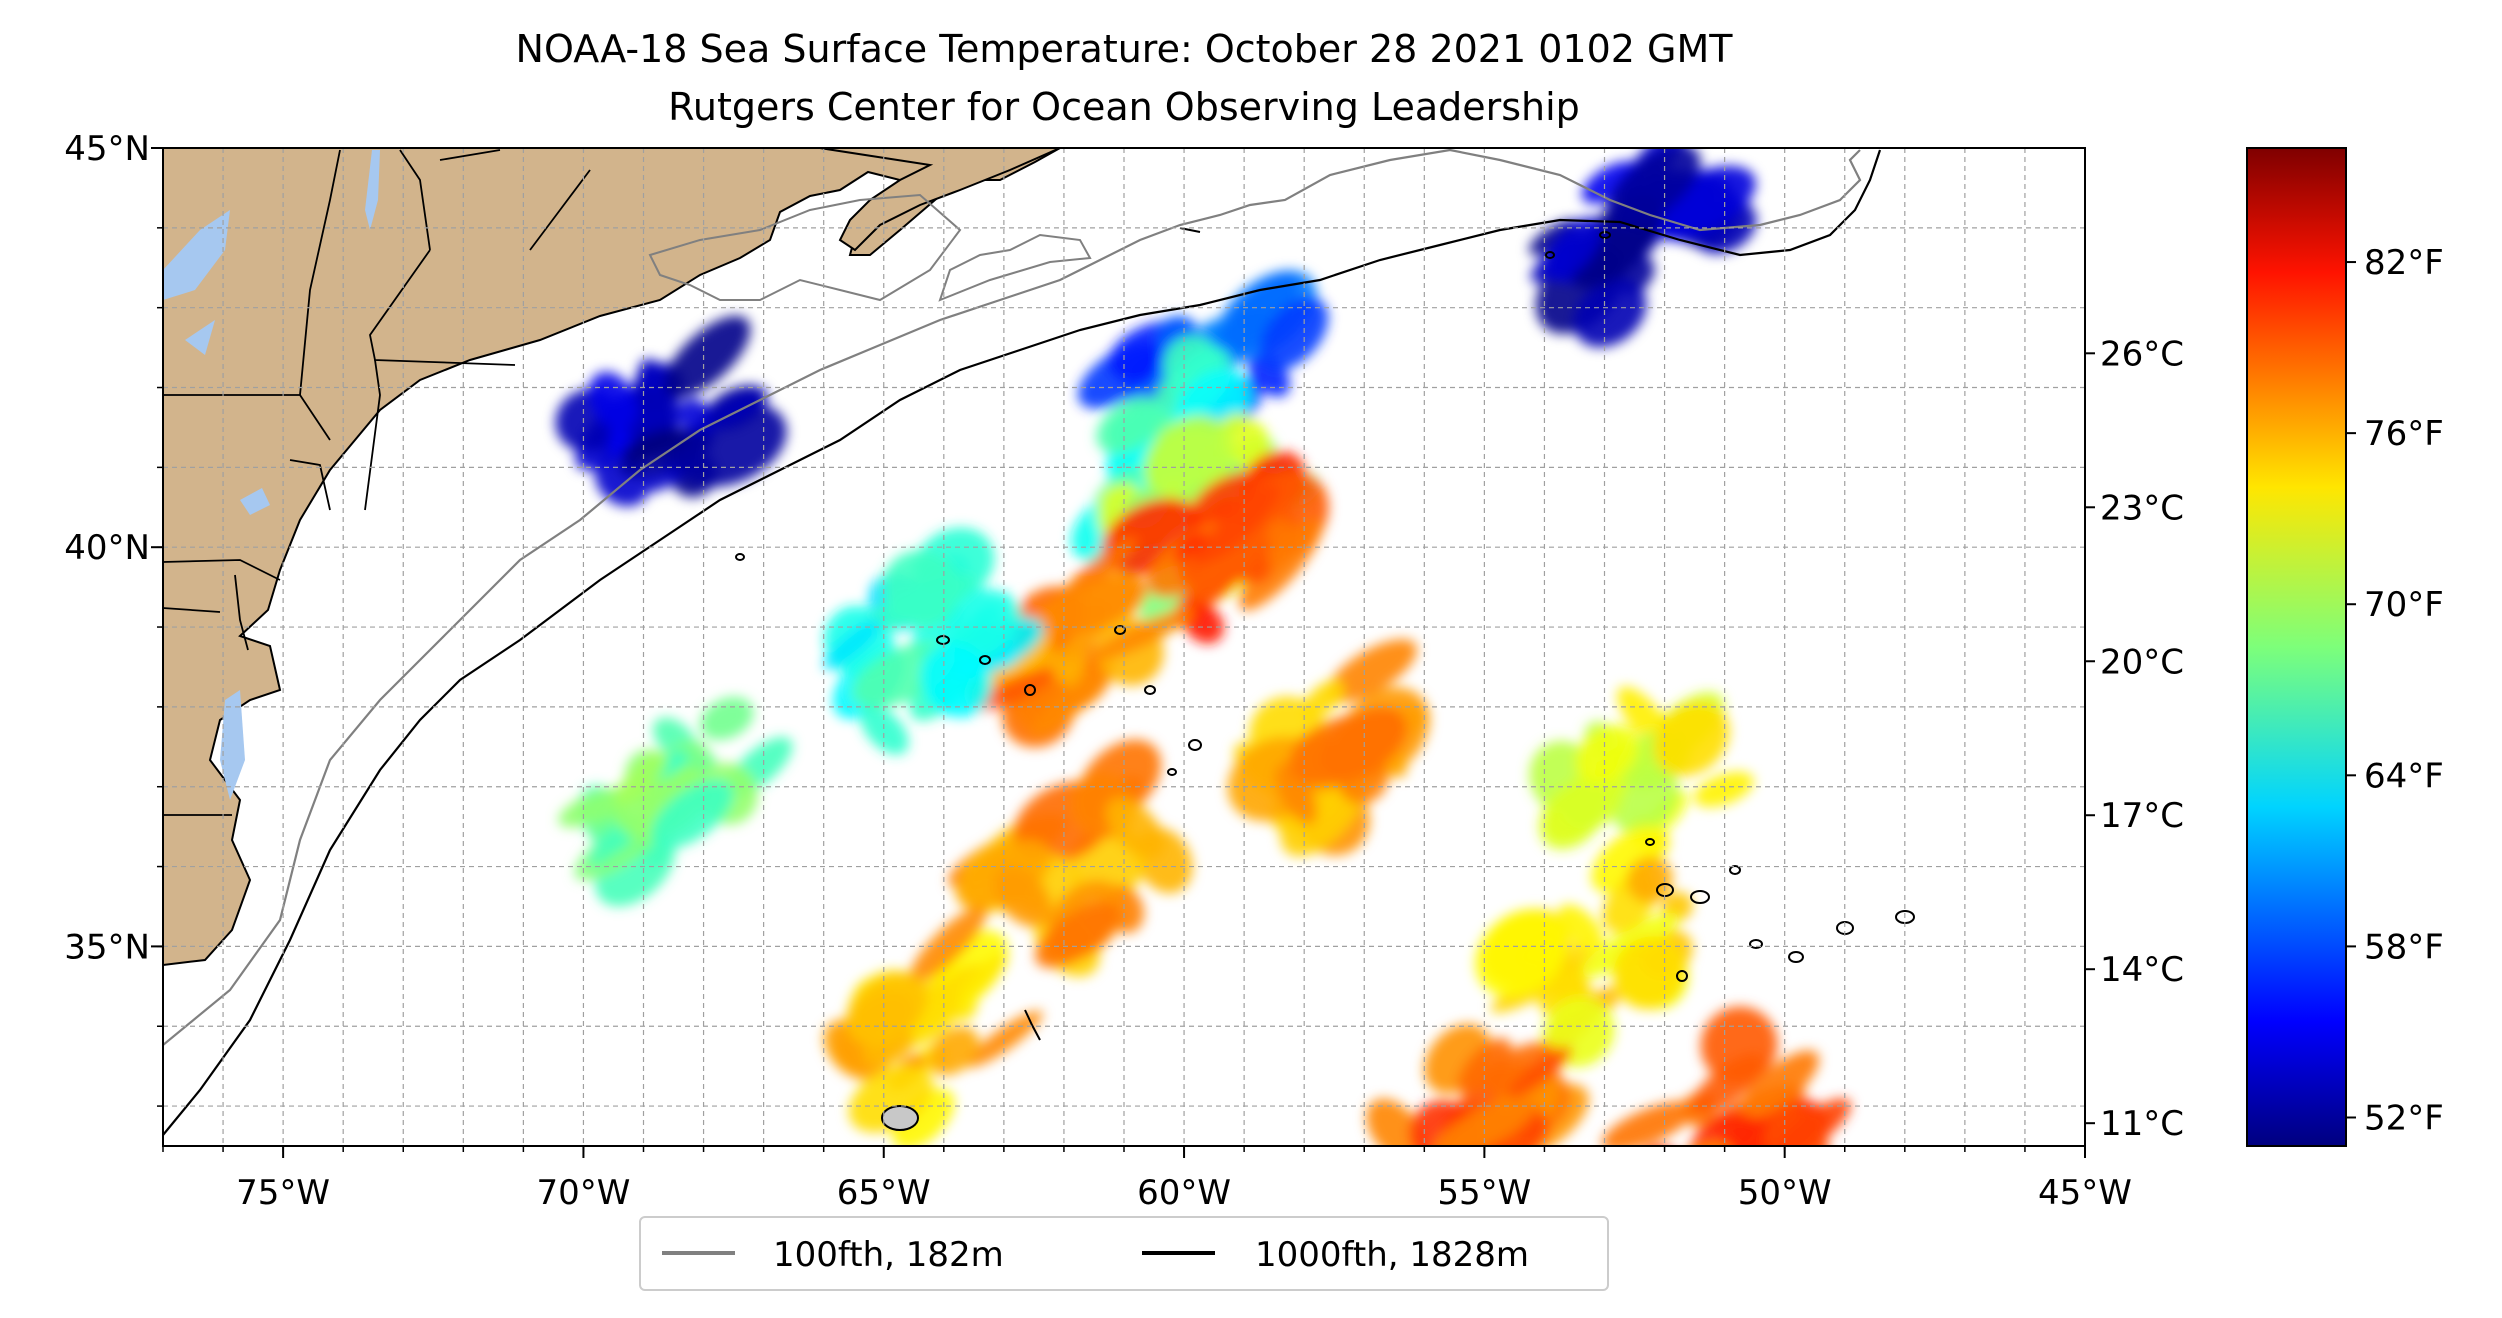 The height and width of the screenshot is (1318, 2502). What do you see at coordinates (2404, 947) in the screenshot?
I see `colorbar-label-fahrenheit: 58°F` at bounding box center [2404, 947].